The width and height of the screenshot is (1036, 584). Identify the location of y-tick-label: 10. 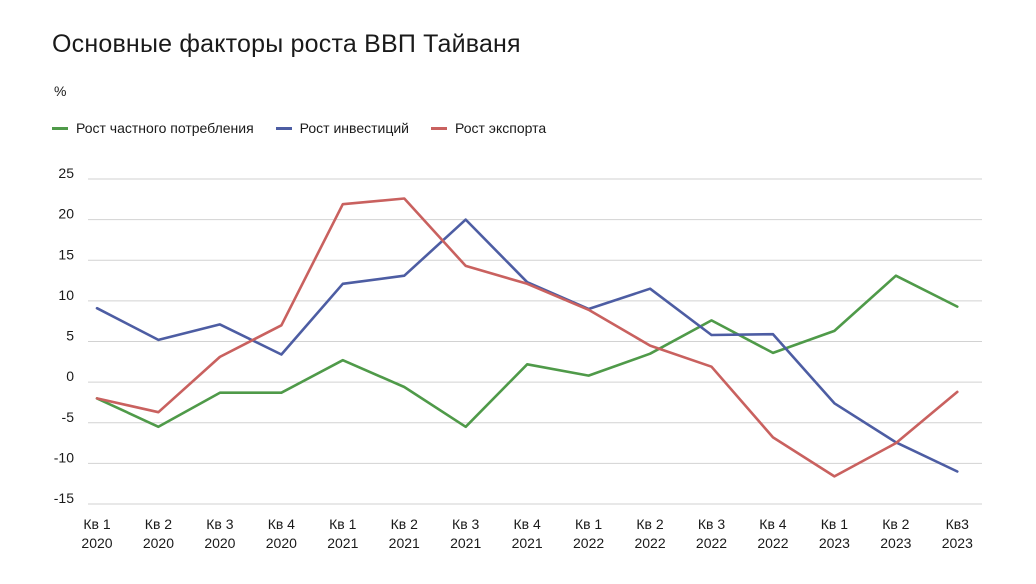
(66, 295).